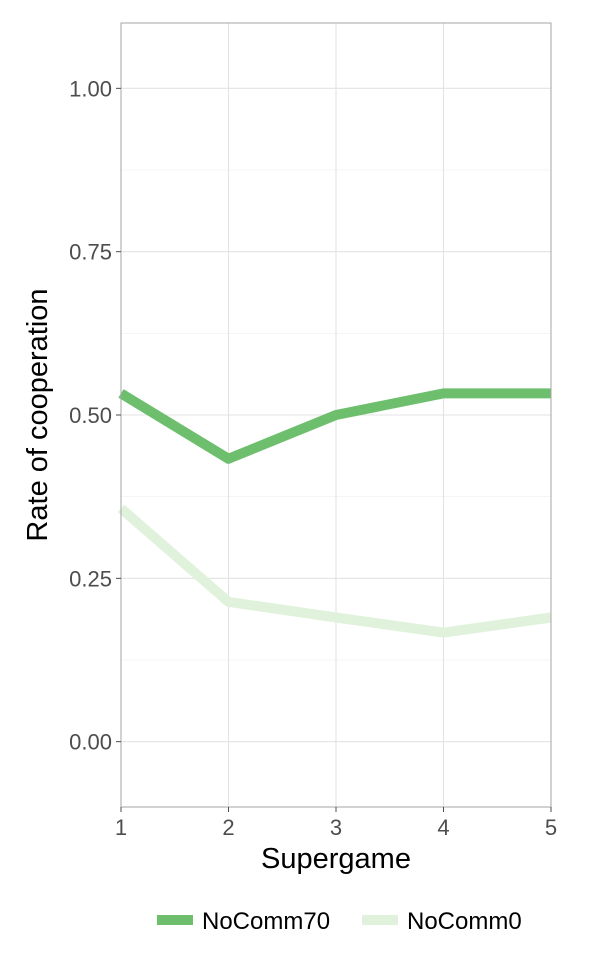  What do you see at coordinates (228, 827) in the screenshot?
I see `x-tick-label: 2` at bounding box center [228, 827].